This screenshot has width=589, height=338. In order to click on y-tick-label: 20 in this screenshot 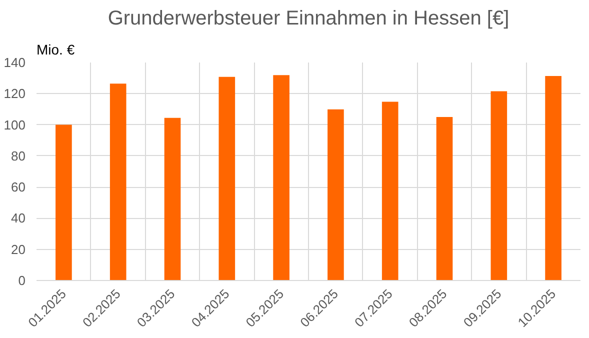, I will do `click(18, 249)`.